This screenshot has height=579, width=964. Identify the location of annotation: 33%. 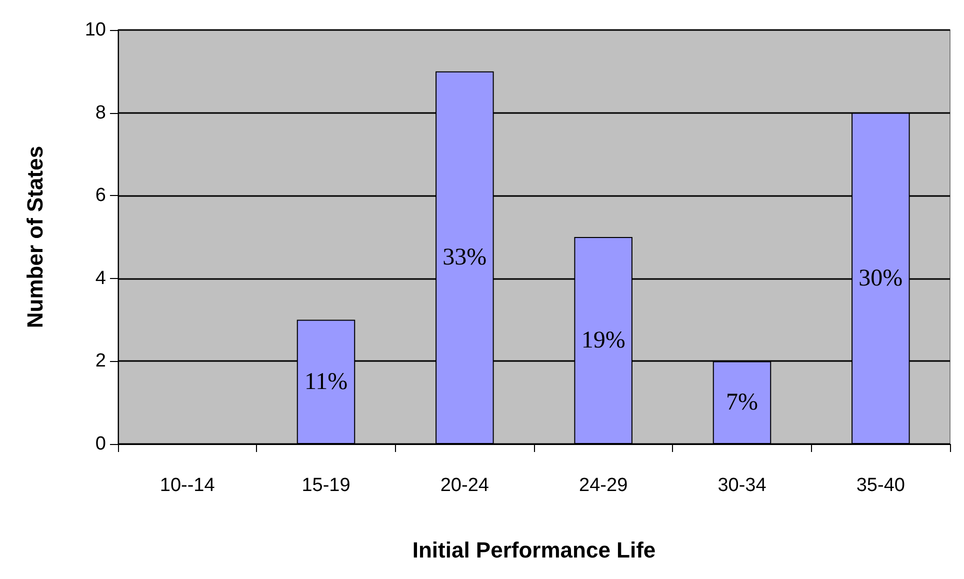
(464, 257).